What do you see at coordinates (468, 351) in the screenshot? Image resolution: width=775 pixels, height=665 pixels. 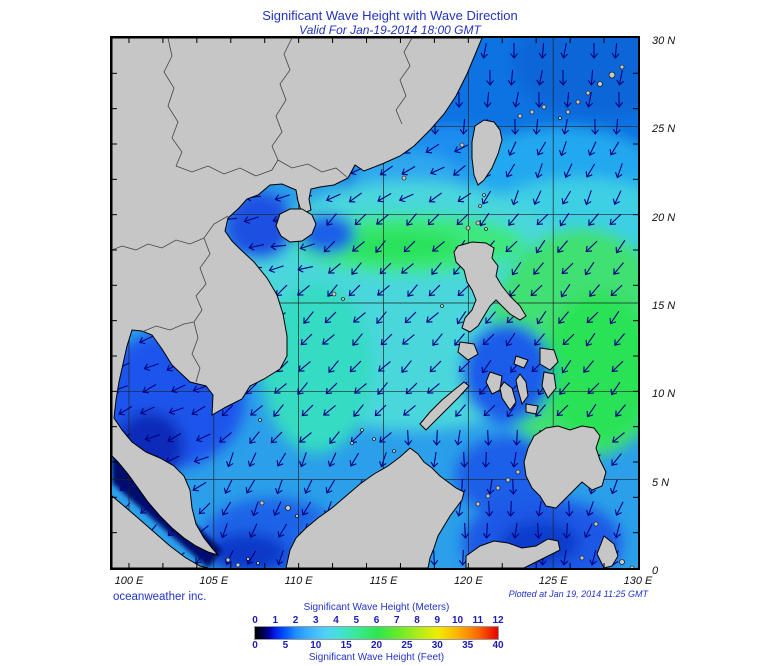 I see `land-mindoro` at bounding box center [468, 351].